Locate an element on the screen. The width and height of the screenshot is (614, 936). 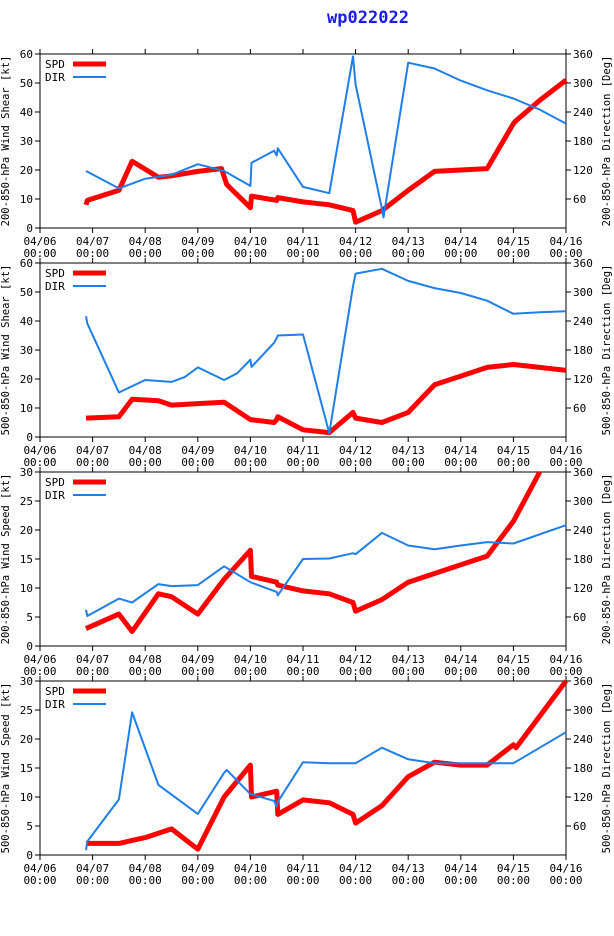
y-axis-label: 200-850-hPa Wind Shear [kt] is located at coordinates (6, 141).